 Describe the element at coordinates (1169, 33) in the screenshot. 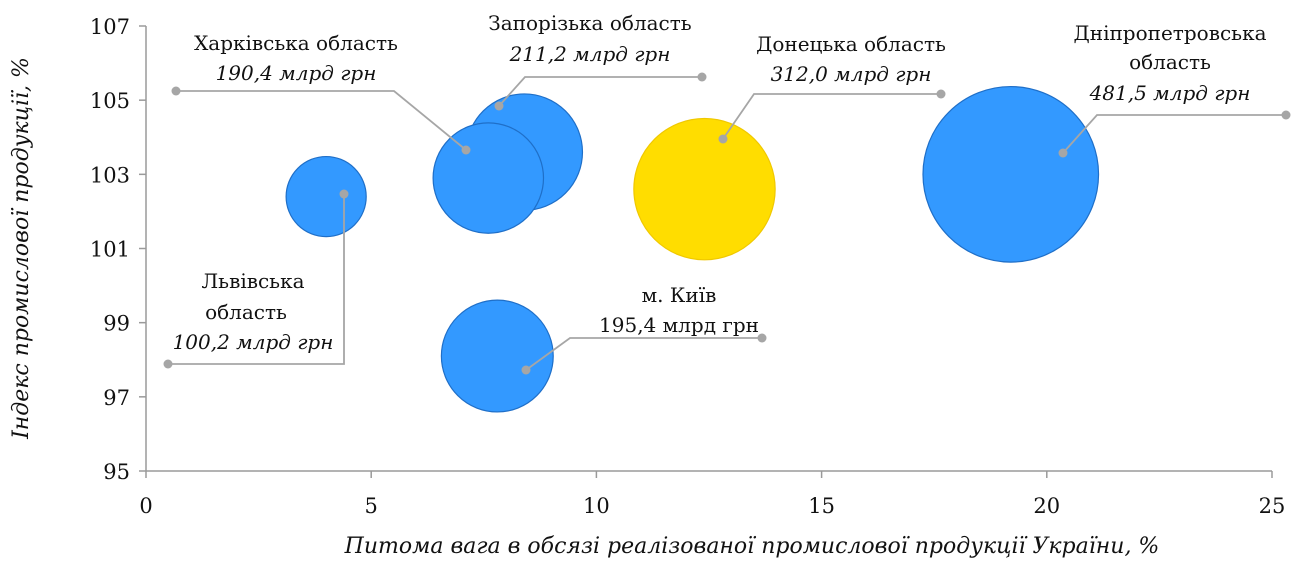

I see `label-name-dnipro: Дніпропетровська` at that location.